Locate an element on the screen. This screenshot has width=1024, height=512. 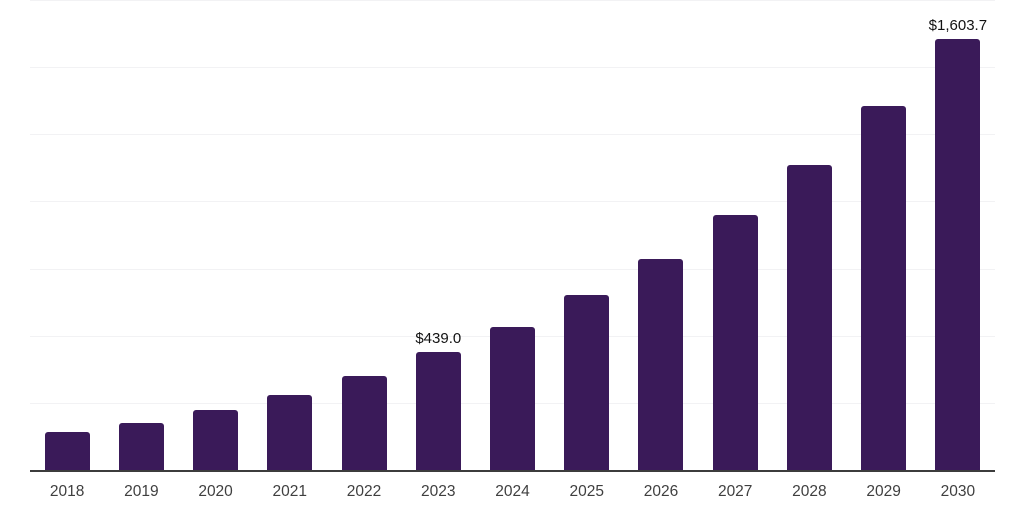
x-tick-2030: 2030 is located at coordinates (958, 491).